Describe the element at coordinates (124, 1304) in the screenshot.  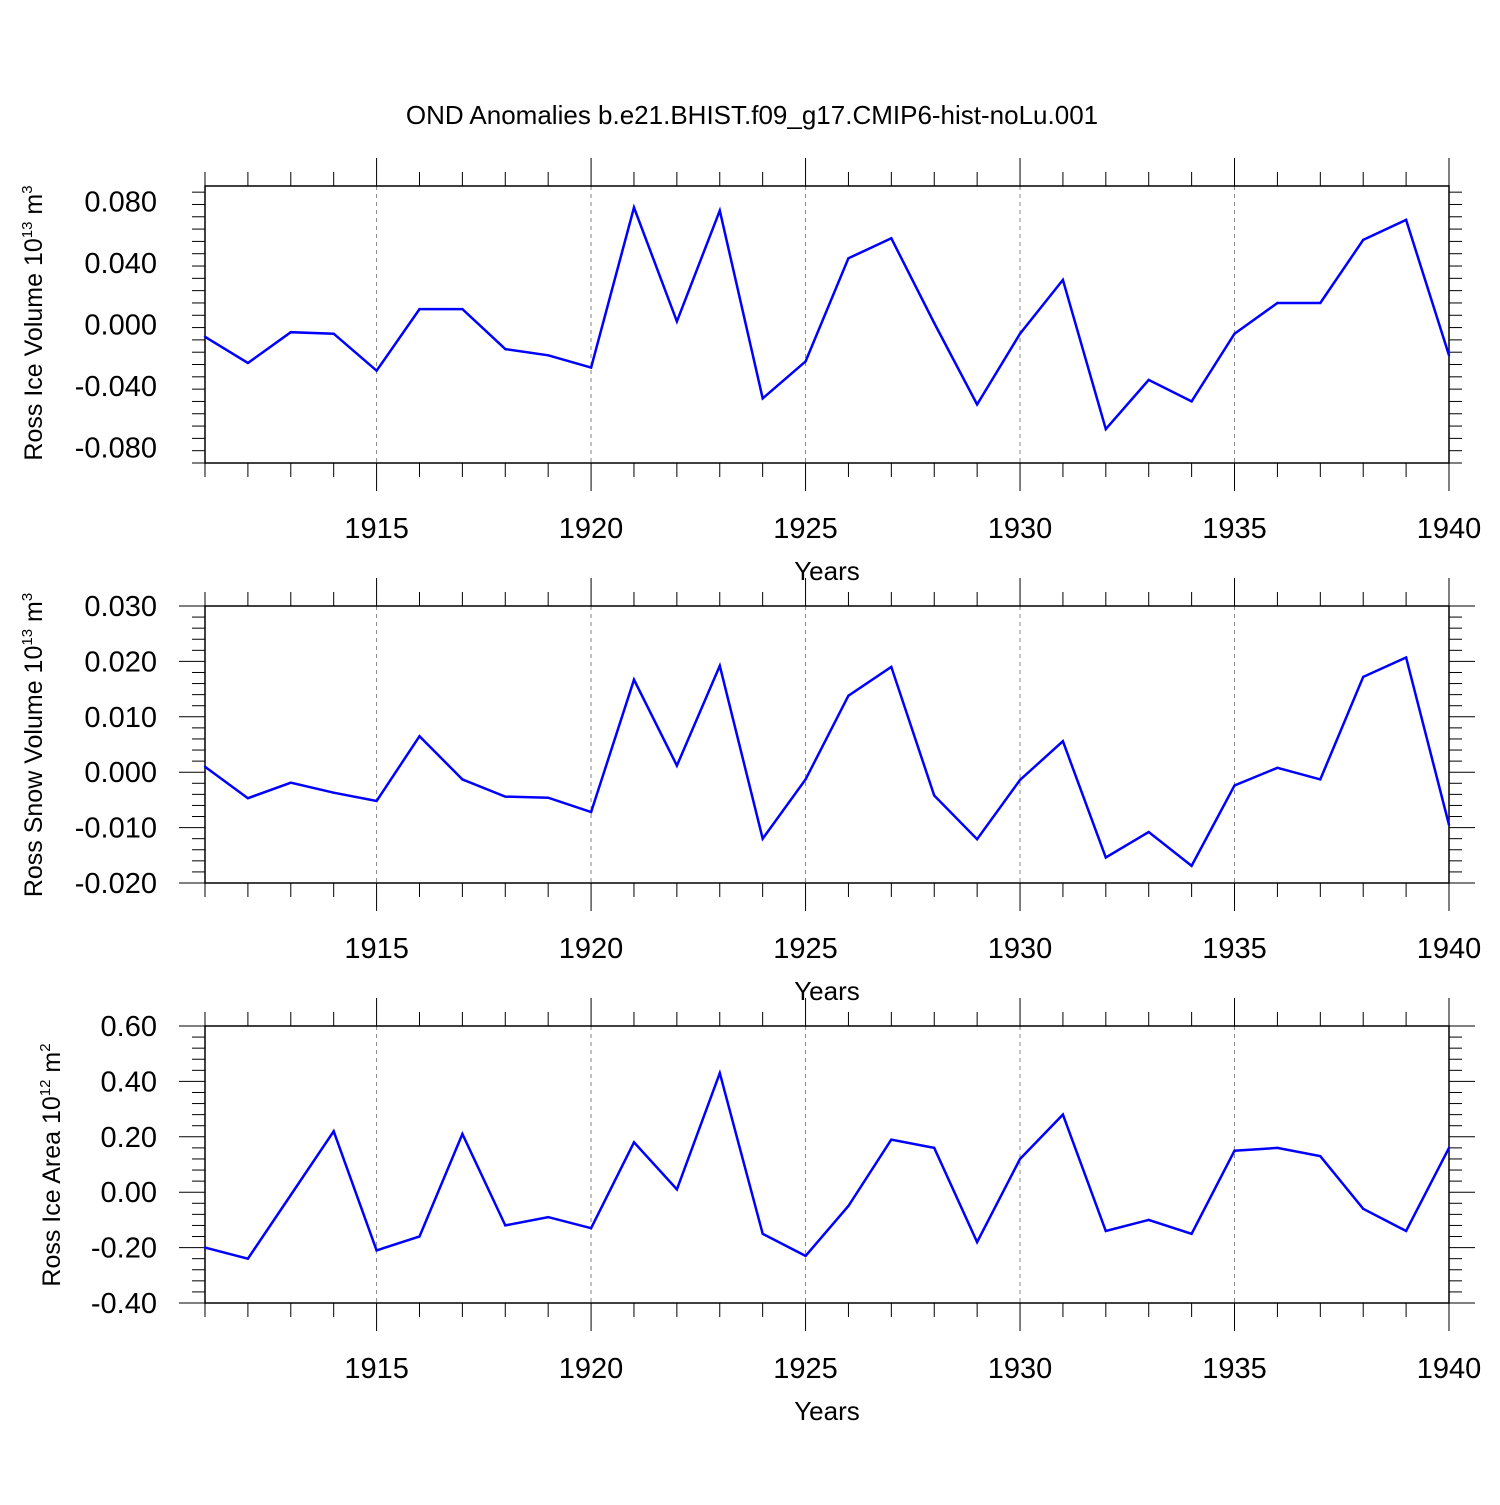
I see `y-tick-label: -0.40` at that location.